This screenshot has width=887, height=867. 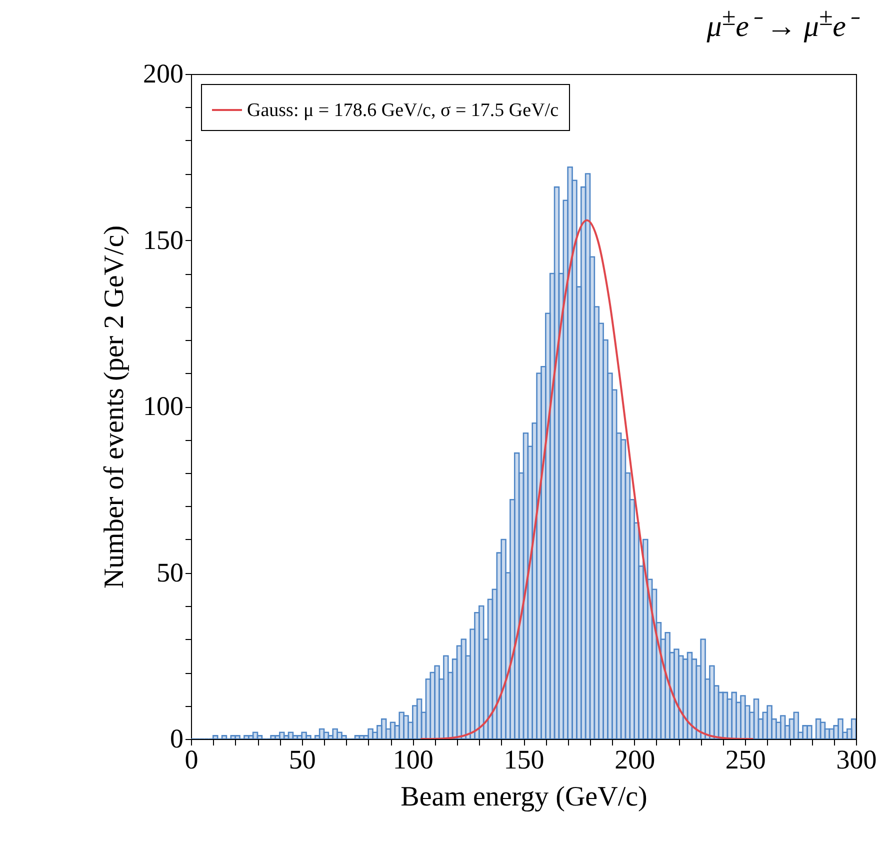 What do you see at coordinates (524, 759) in the screenshot?
I see `x-tick-label: 150` at bounding box center [524, 759].